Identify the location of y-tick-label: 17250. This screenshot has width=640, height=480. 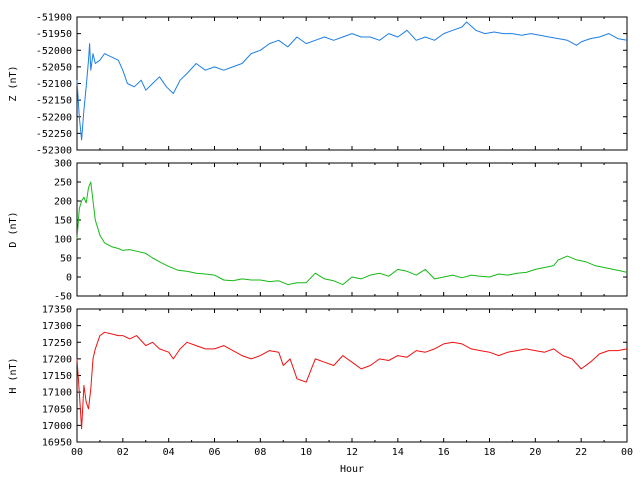
(57, 343).